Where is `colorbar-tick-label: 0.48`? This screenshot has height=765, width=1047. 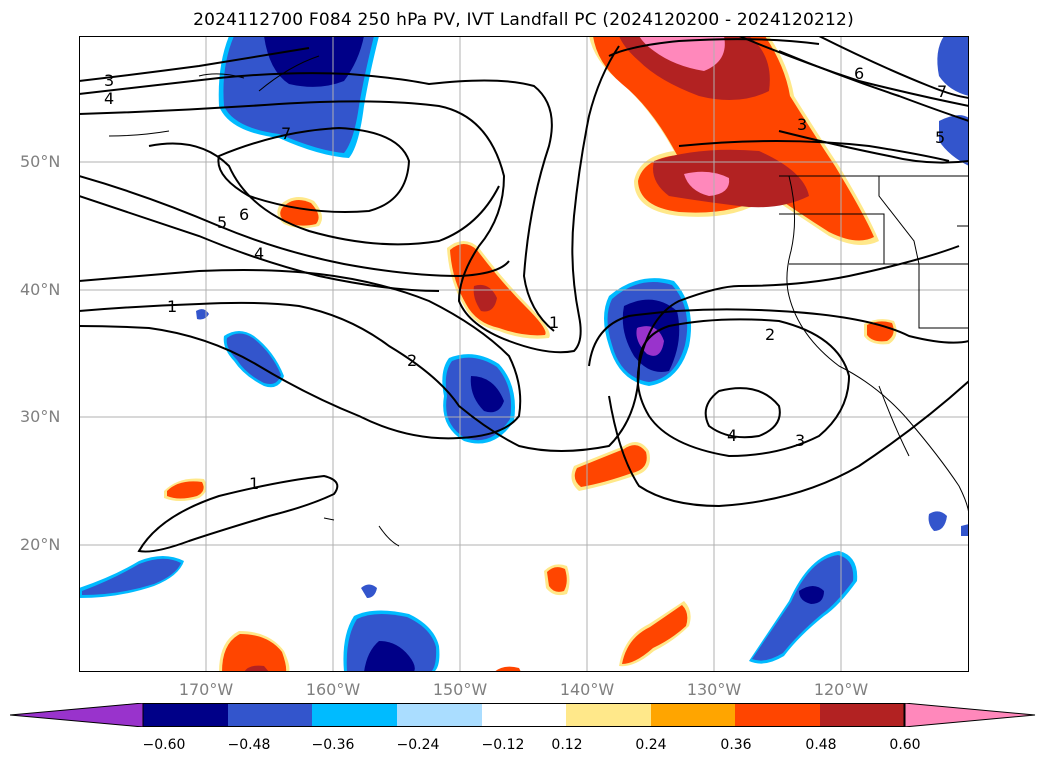 colorbar-tick-label: 0.48 is located at coordinates (821, 745).